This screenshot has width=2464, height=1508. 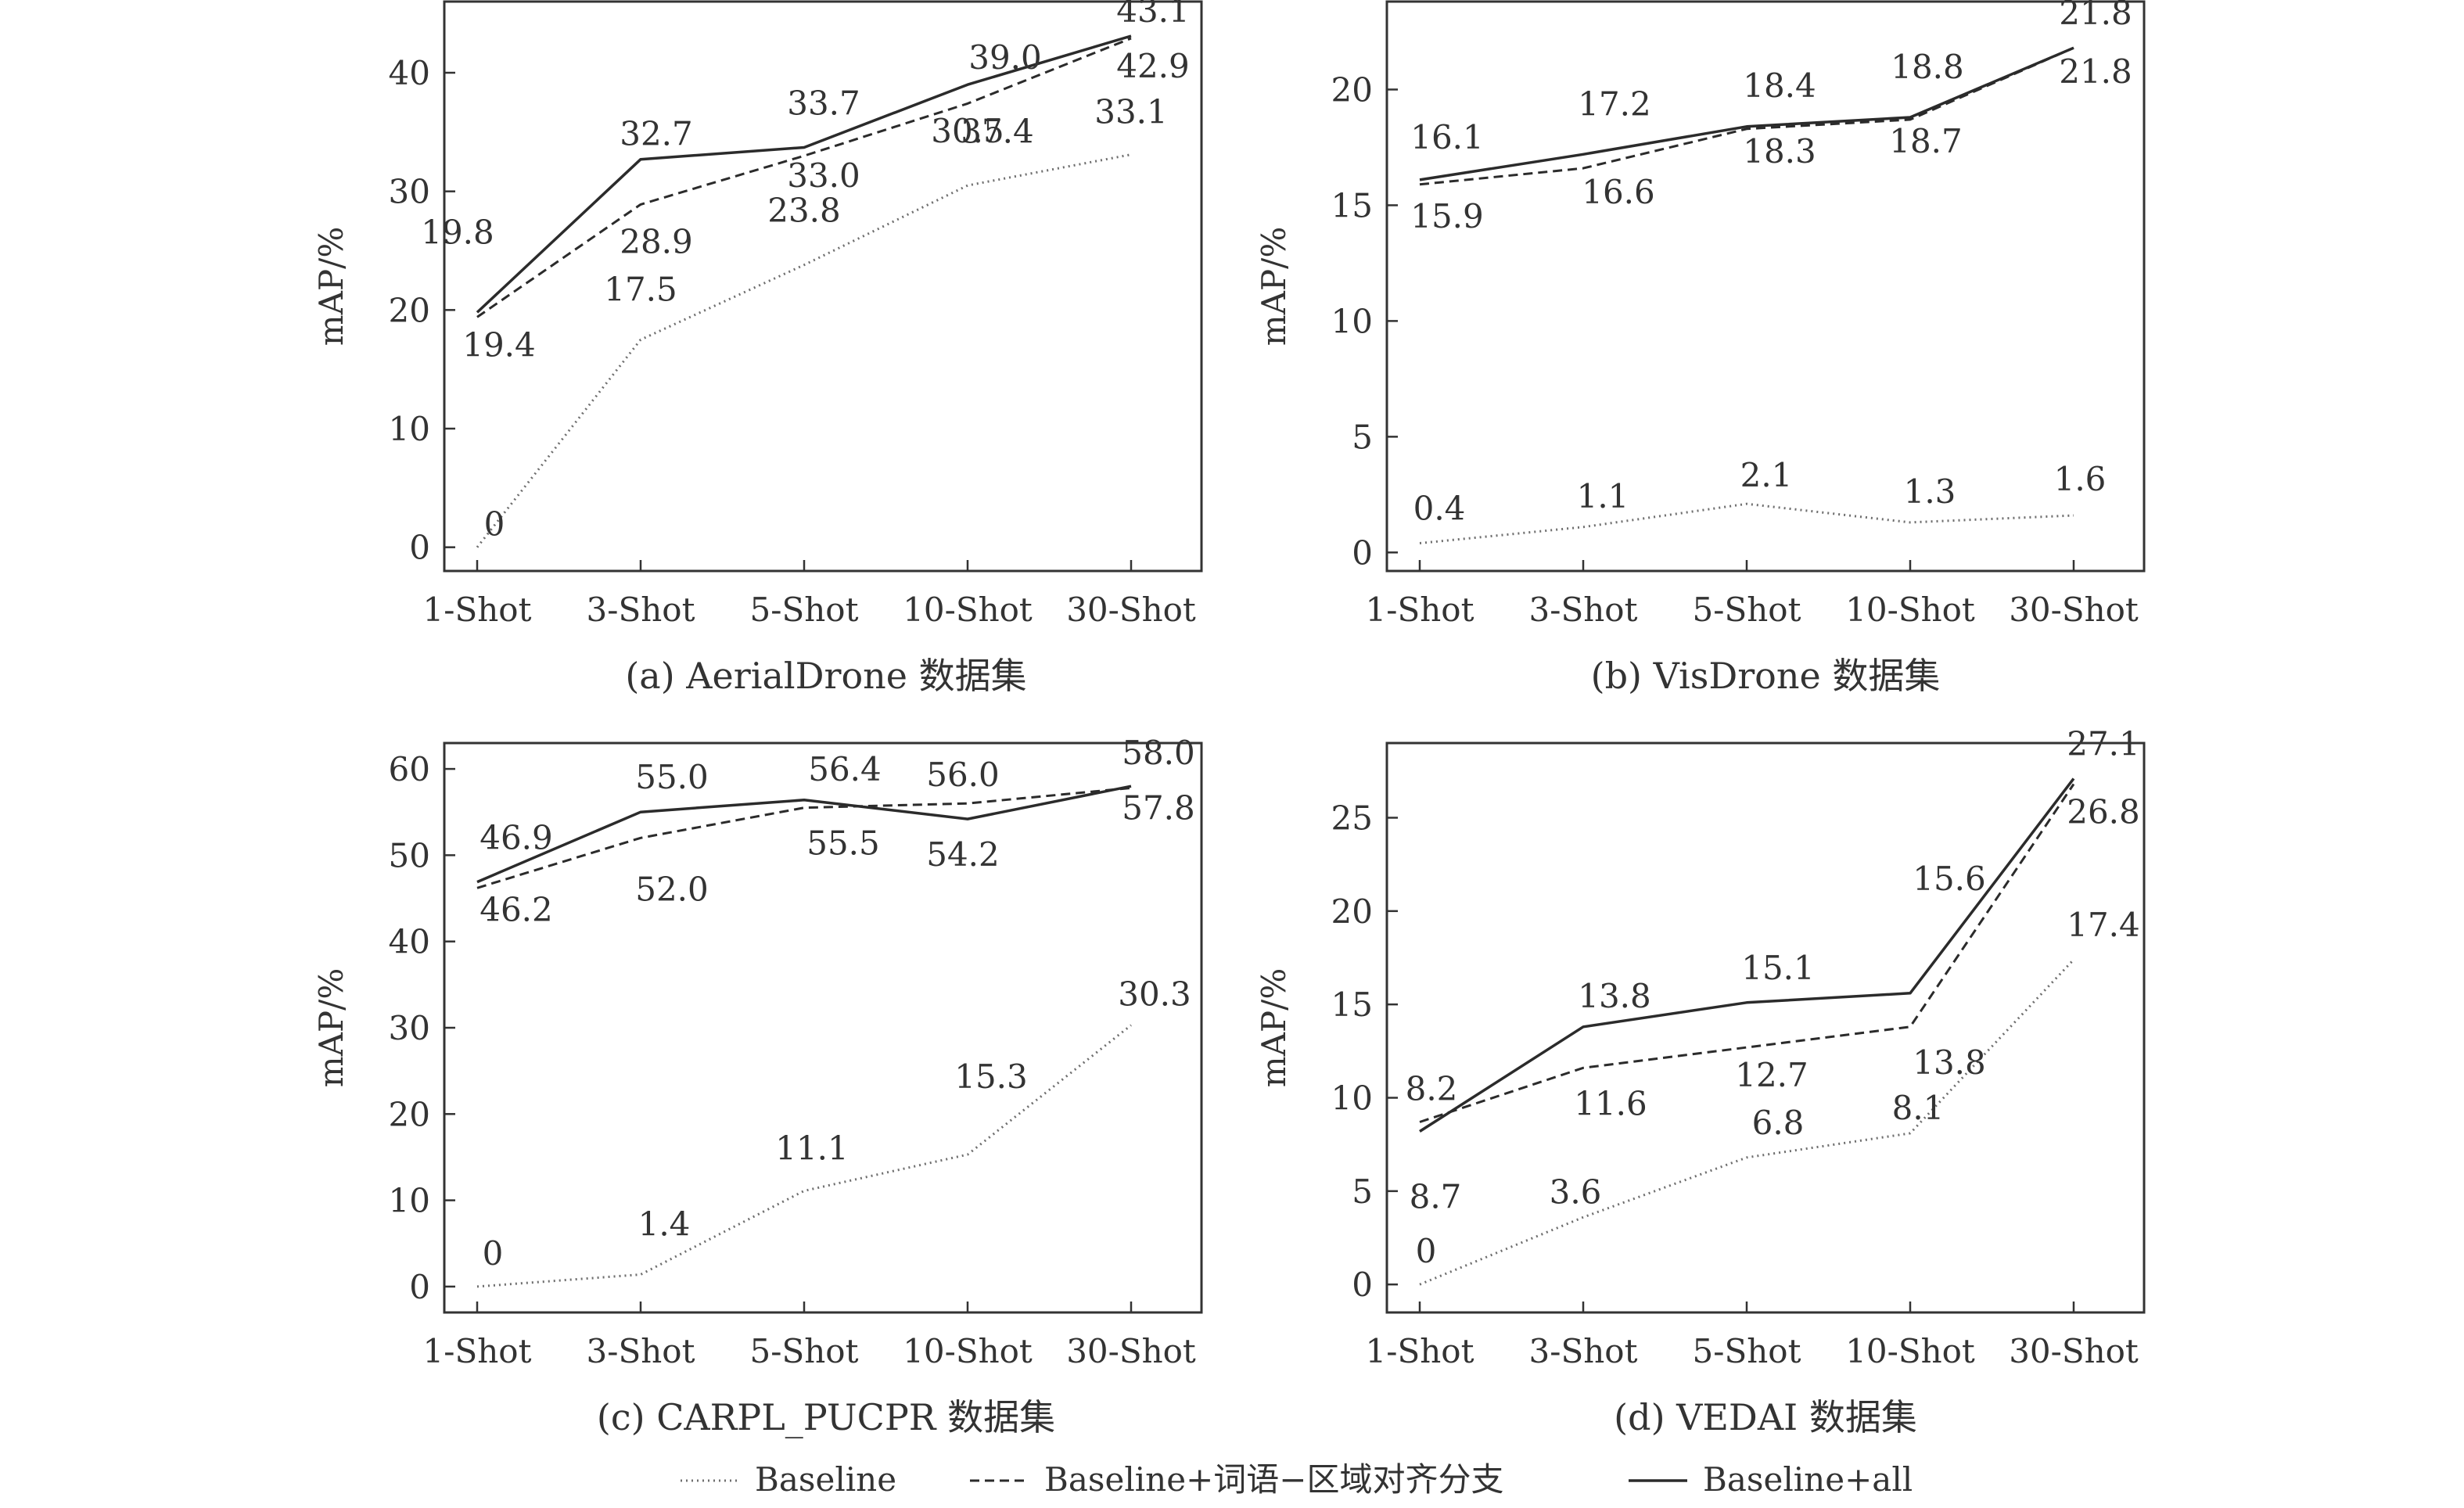 I want to click on data-label-word-region: 13.8, so click(x=1949, y=1062).